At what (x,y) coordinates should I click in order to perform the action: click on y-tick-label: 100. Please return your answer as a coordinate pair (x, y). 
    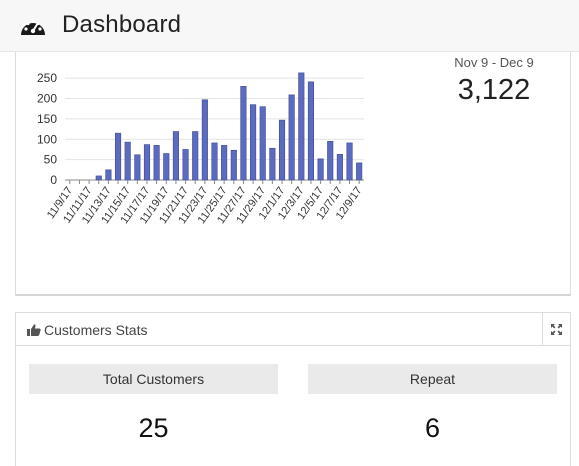
    Looking at the image, I should click on (47, 139).